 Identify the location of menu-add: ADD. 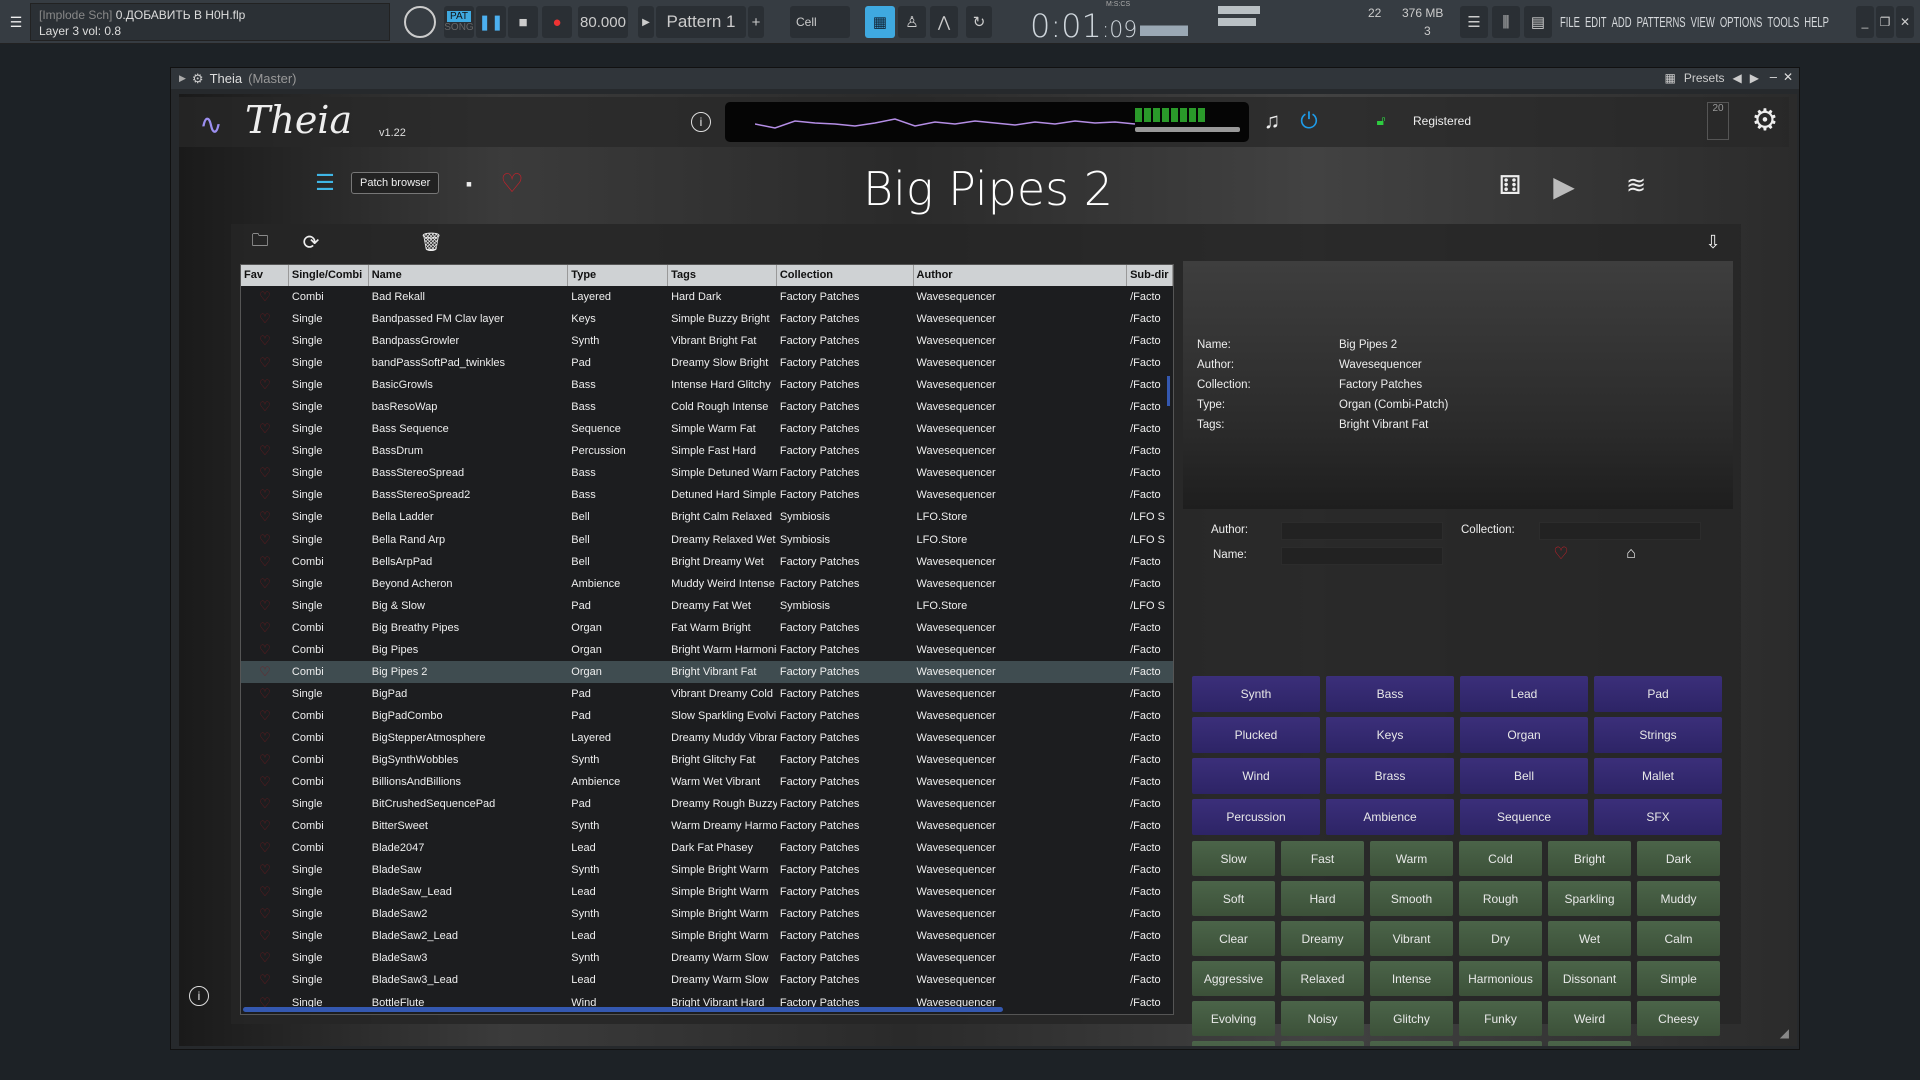
(1621, 22).